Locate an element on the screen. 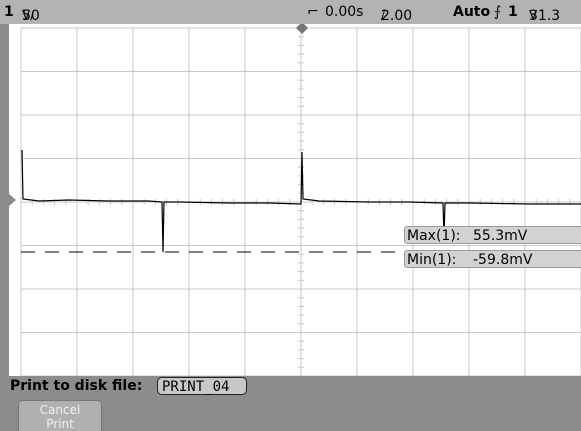 The image size is (581, 431). trigger-slope-icon: ⨍ is located at coordinates (498, 12).